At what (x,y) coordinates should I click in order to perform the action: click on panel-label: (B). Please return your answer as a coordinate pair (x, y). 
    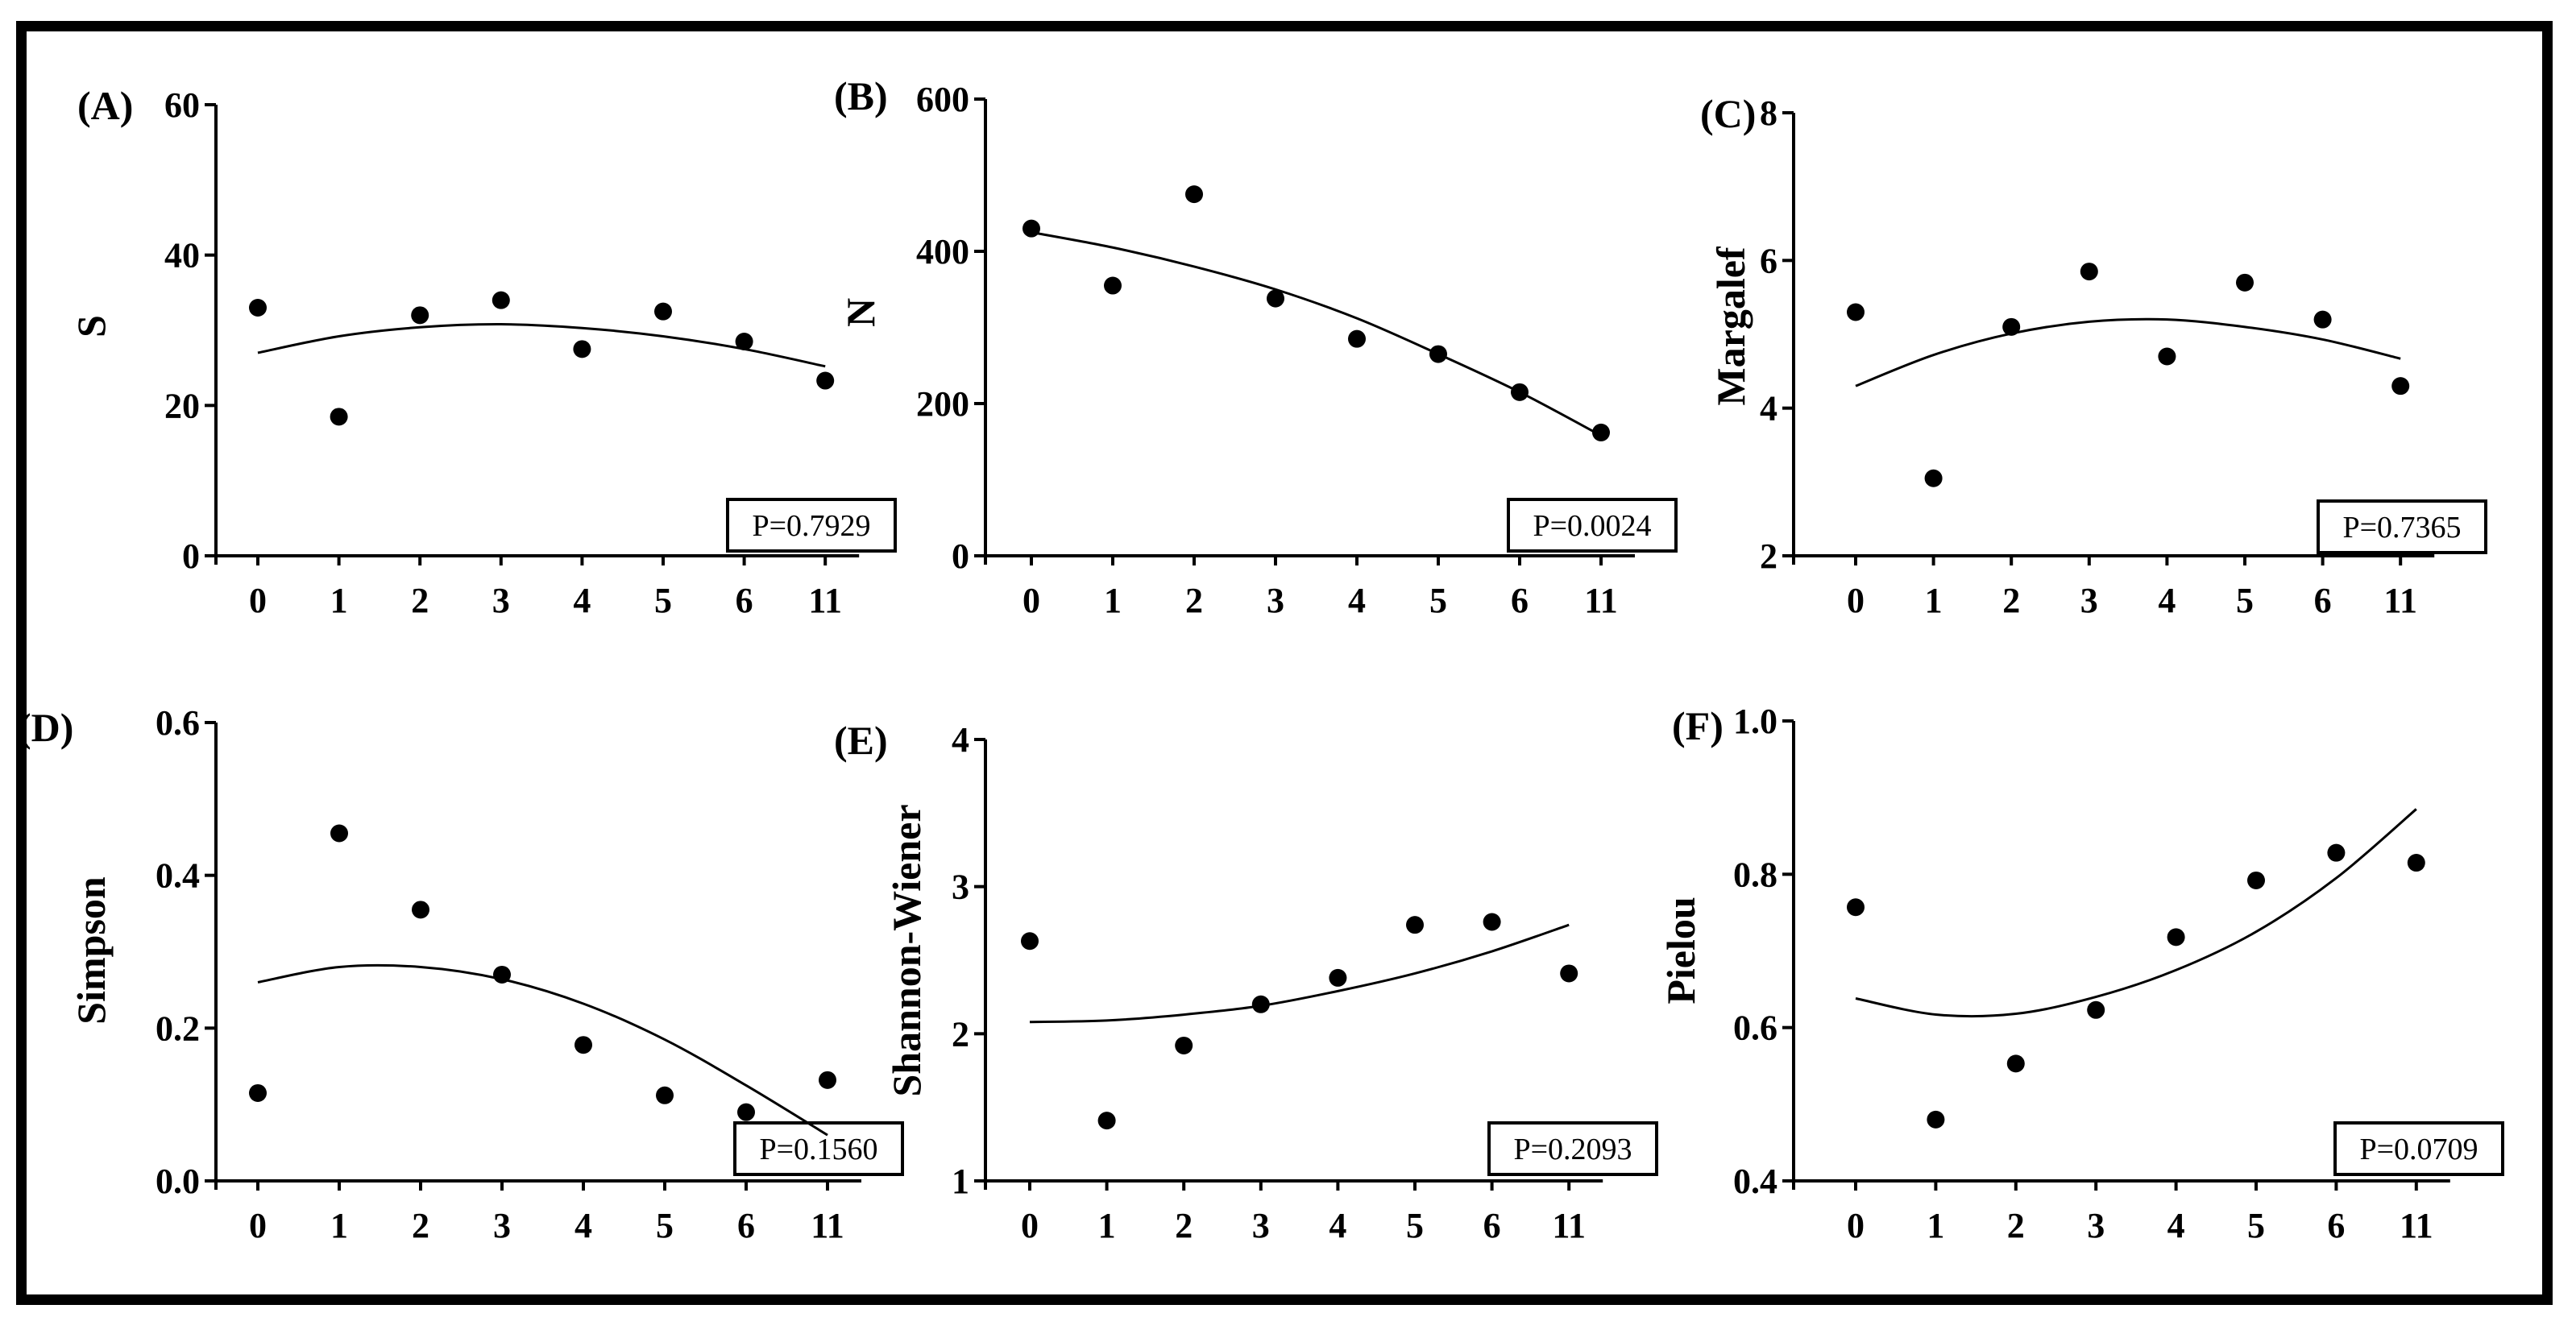
    Looking at the image, I should click on (861, 95).